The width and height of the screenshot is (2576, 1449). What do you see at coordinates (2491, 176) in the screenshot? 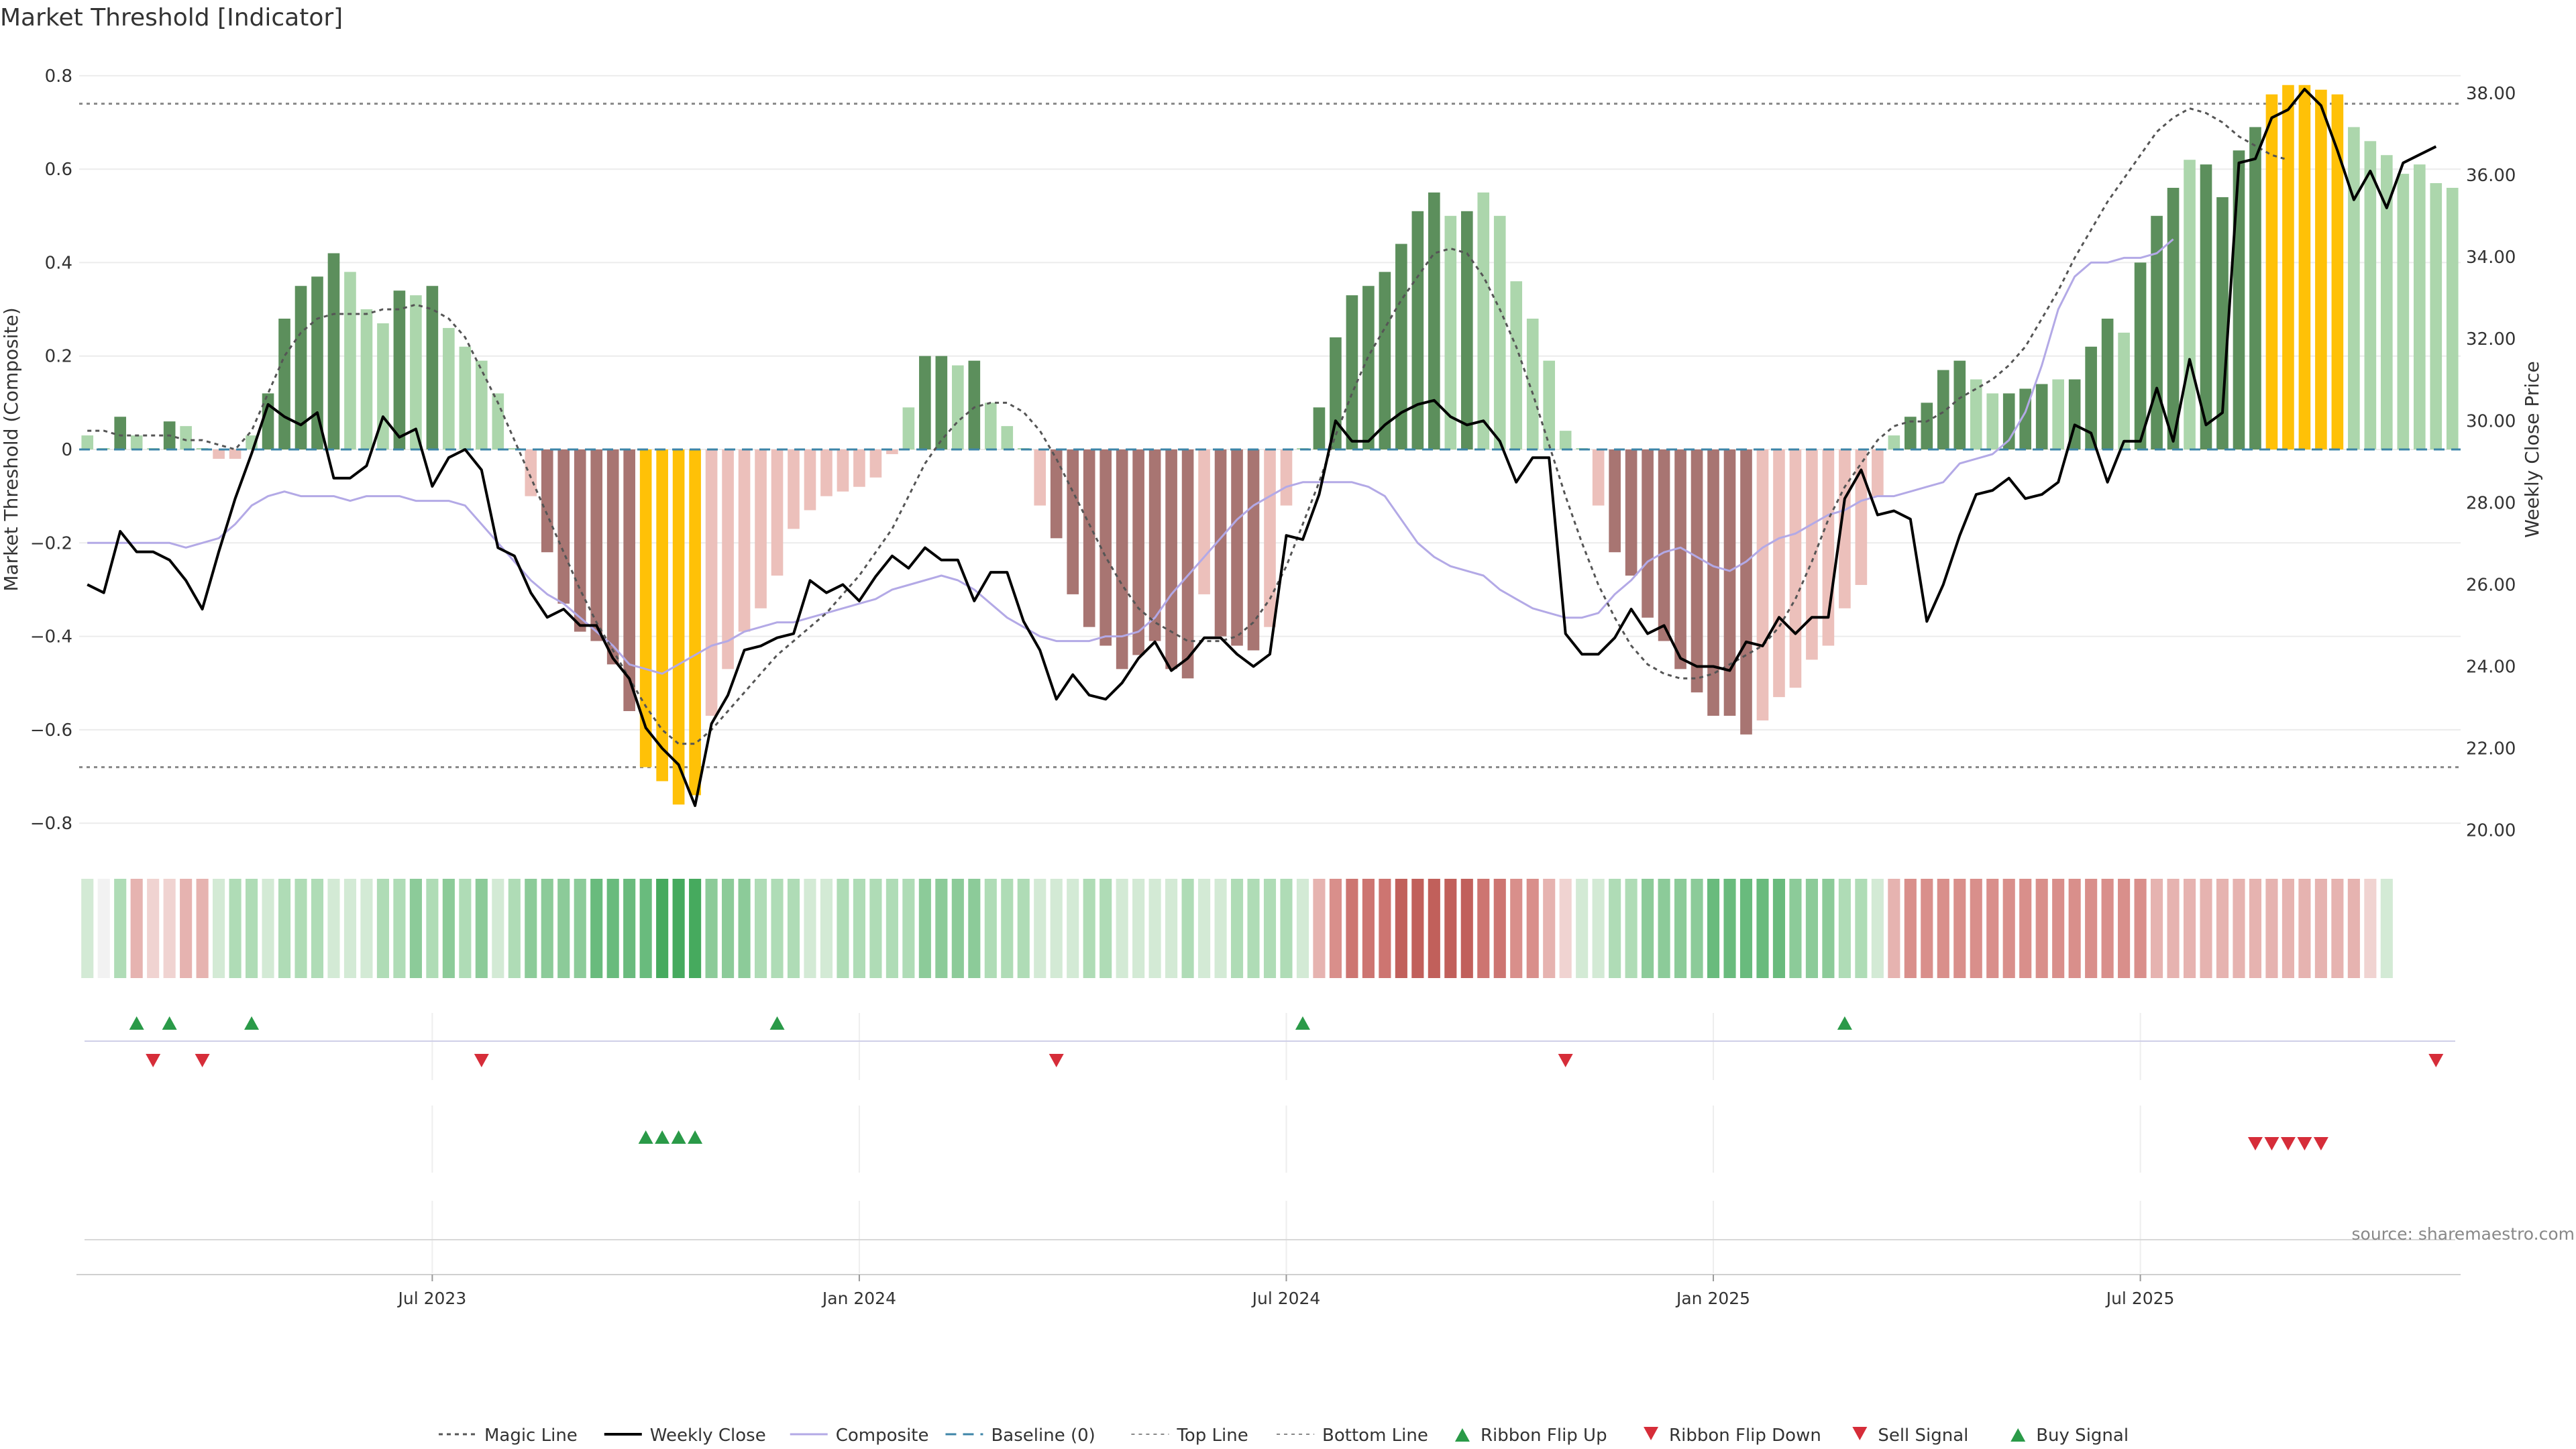
I see `right-tick-label: 36.00` at bounding box center [2491, 176].